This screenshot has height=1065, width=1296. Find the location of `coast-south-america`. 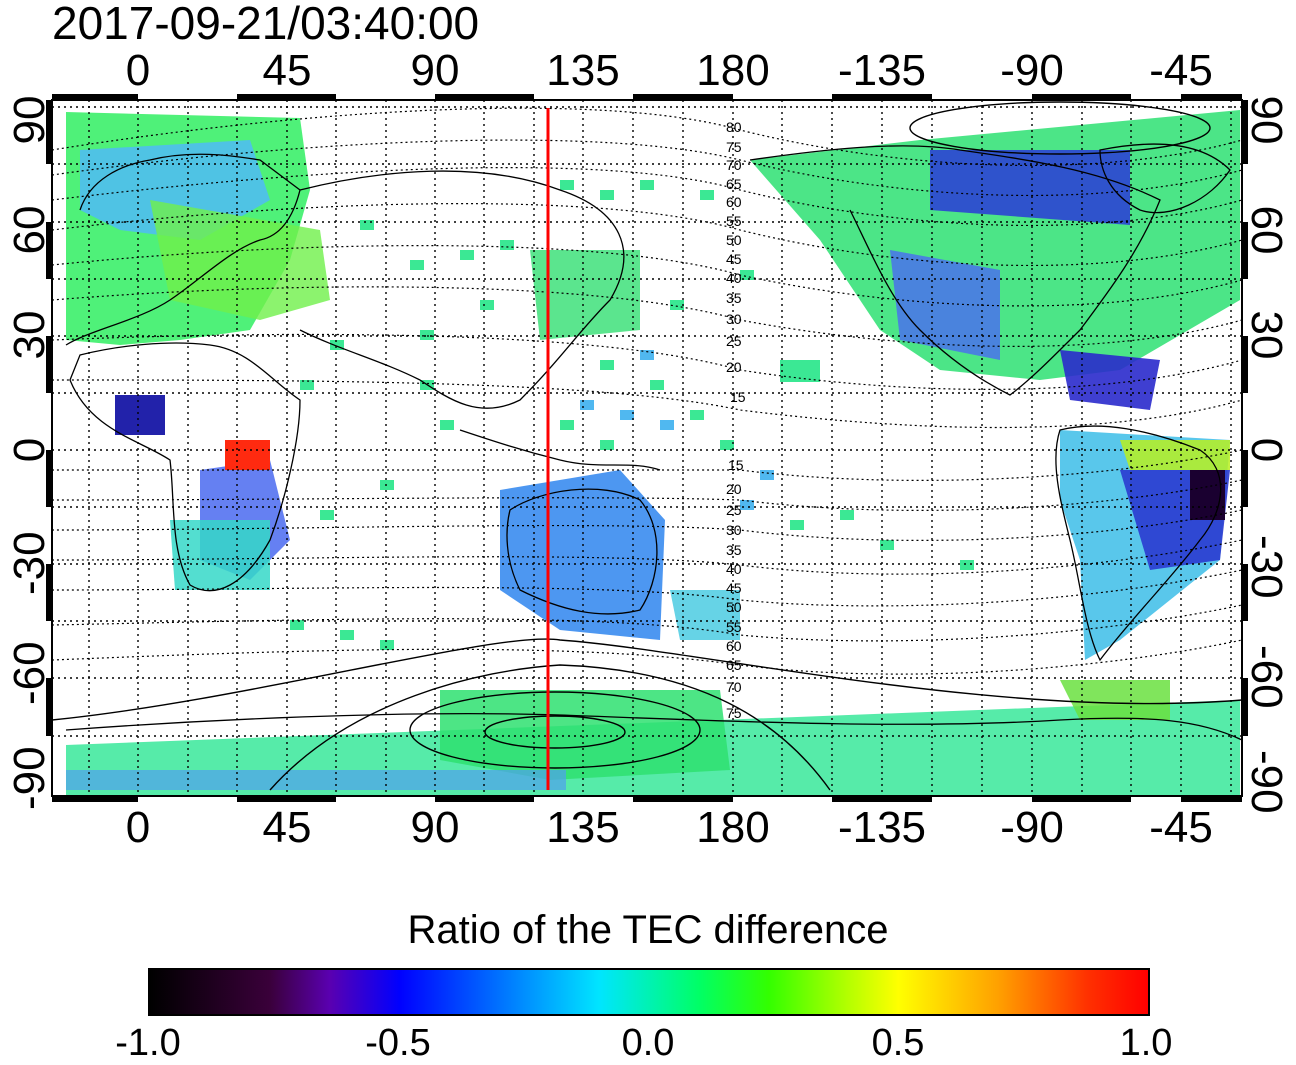

coast-south-america is located at coordinates (1138, 543).